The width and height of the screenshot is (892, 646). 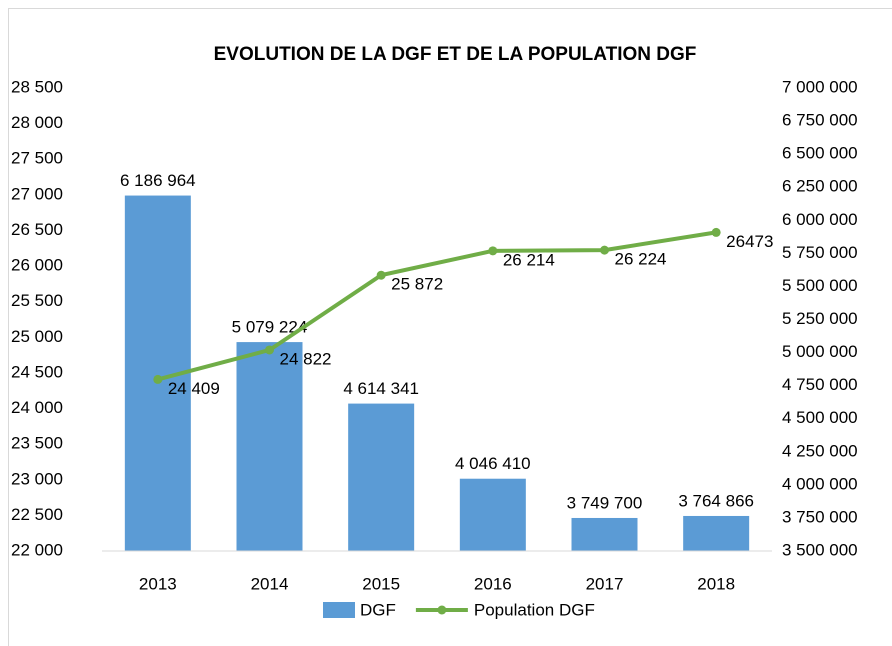 I want to click on y-tick-label: 25 500, so click(x=37, y=300).